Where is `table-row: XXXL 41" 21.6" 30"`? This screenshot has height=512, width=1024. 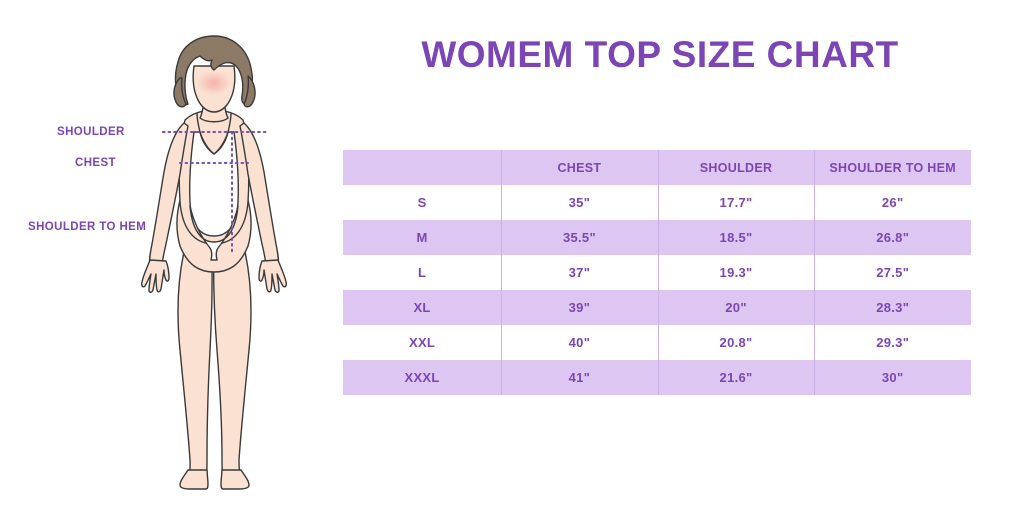 table-row: XXXL 41" 21.6" 30" is located at coordinates (657, 377).